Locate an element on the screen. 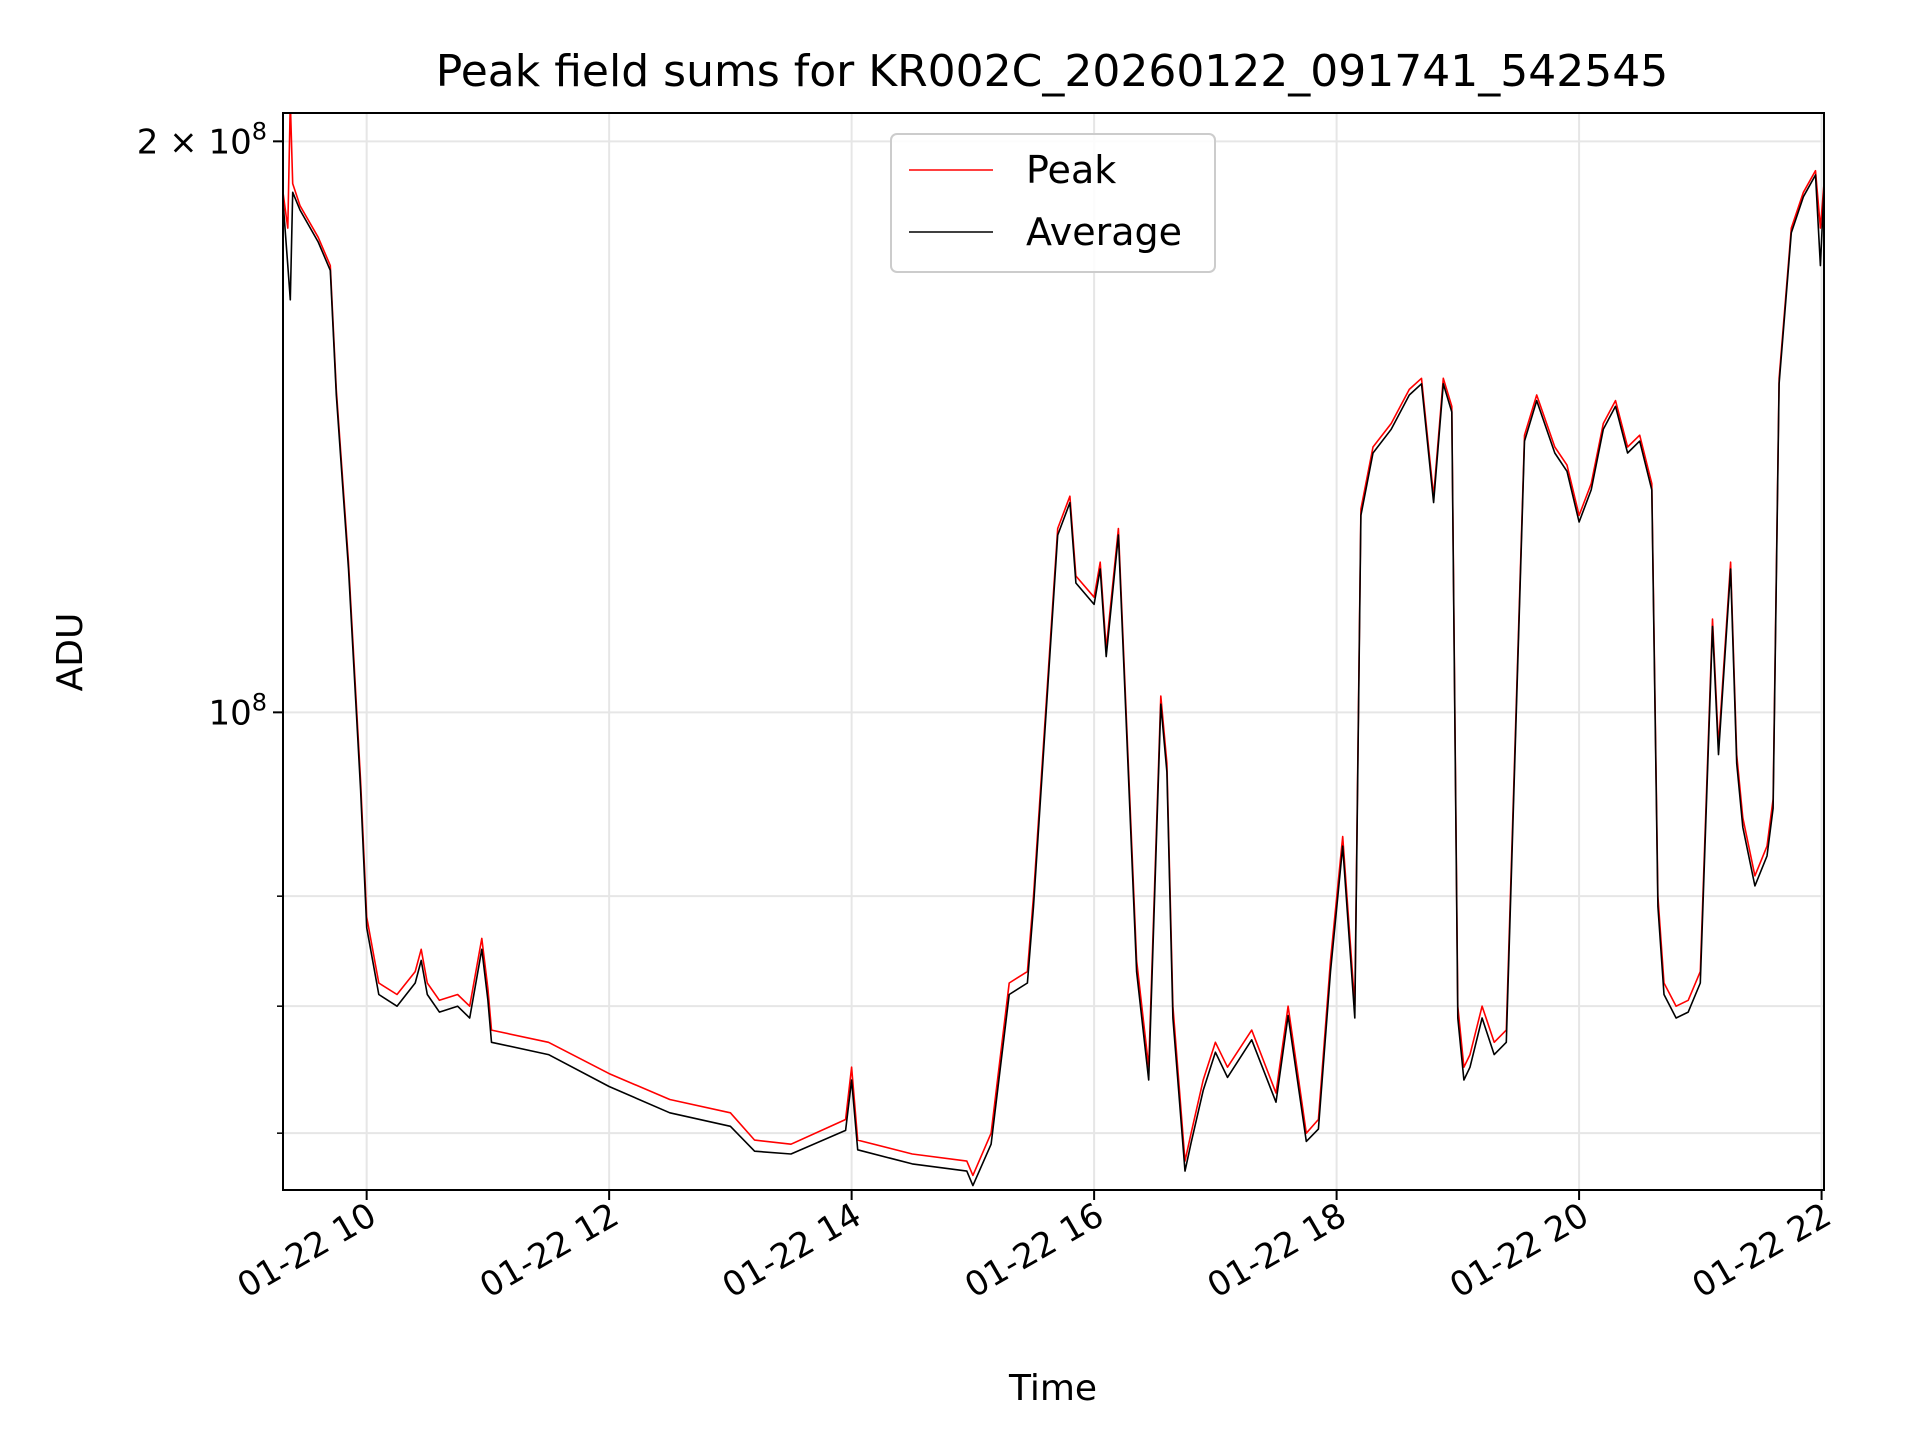 The width and height of the screenshot is (1920, 1440). legend: Peak Average is located at coordinates (1053, 203).